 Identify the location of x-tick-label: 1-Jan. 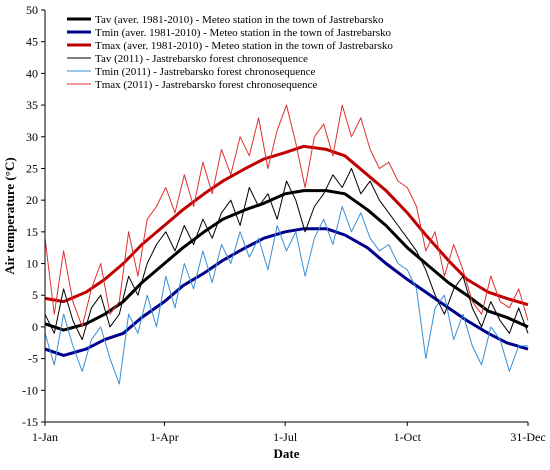
(45, 437).